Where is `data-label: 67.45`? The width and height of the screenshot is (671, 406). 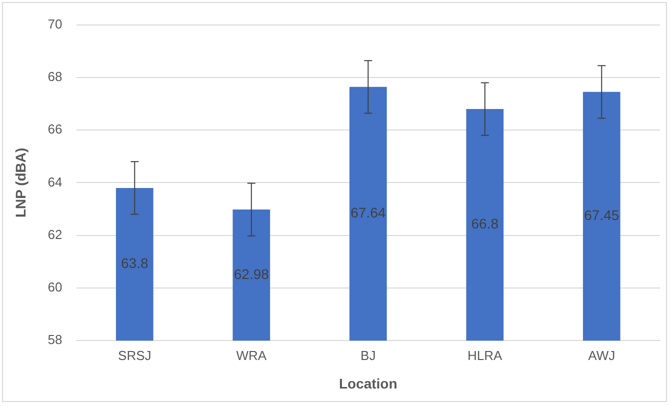
data-label: 67.45 is located at coordinates (602, 215).